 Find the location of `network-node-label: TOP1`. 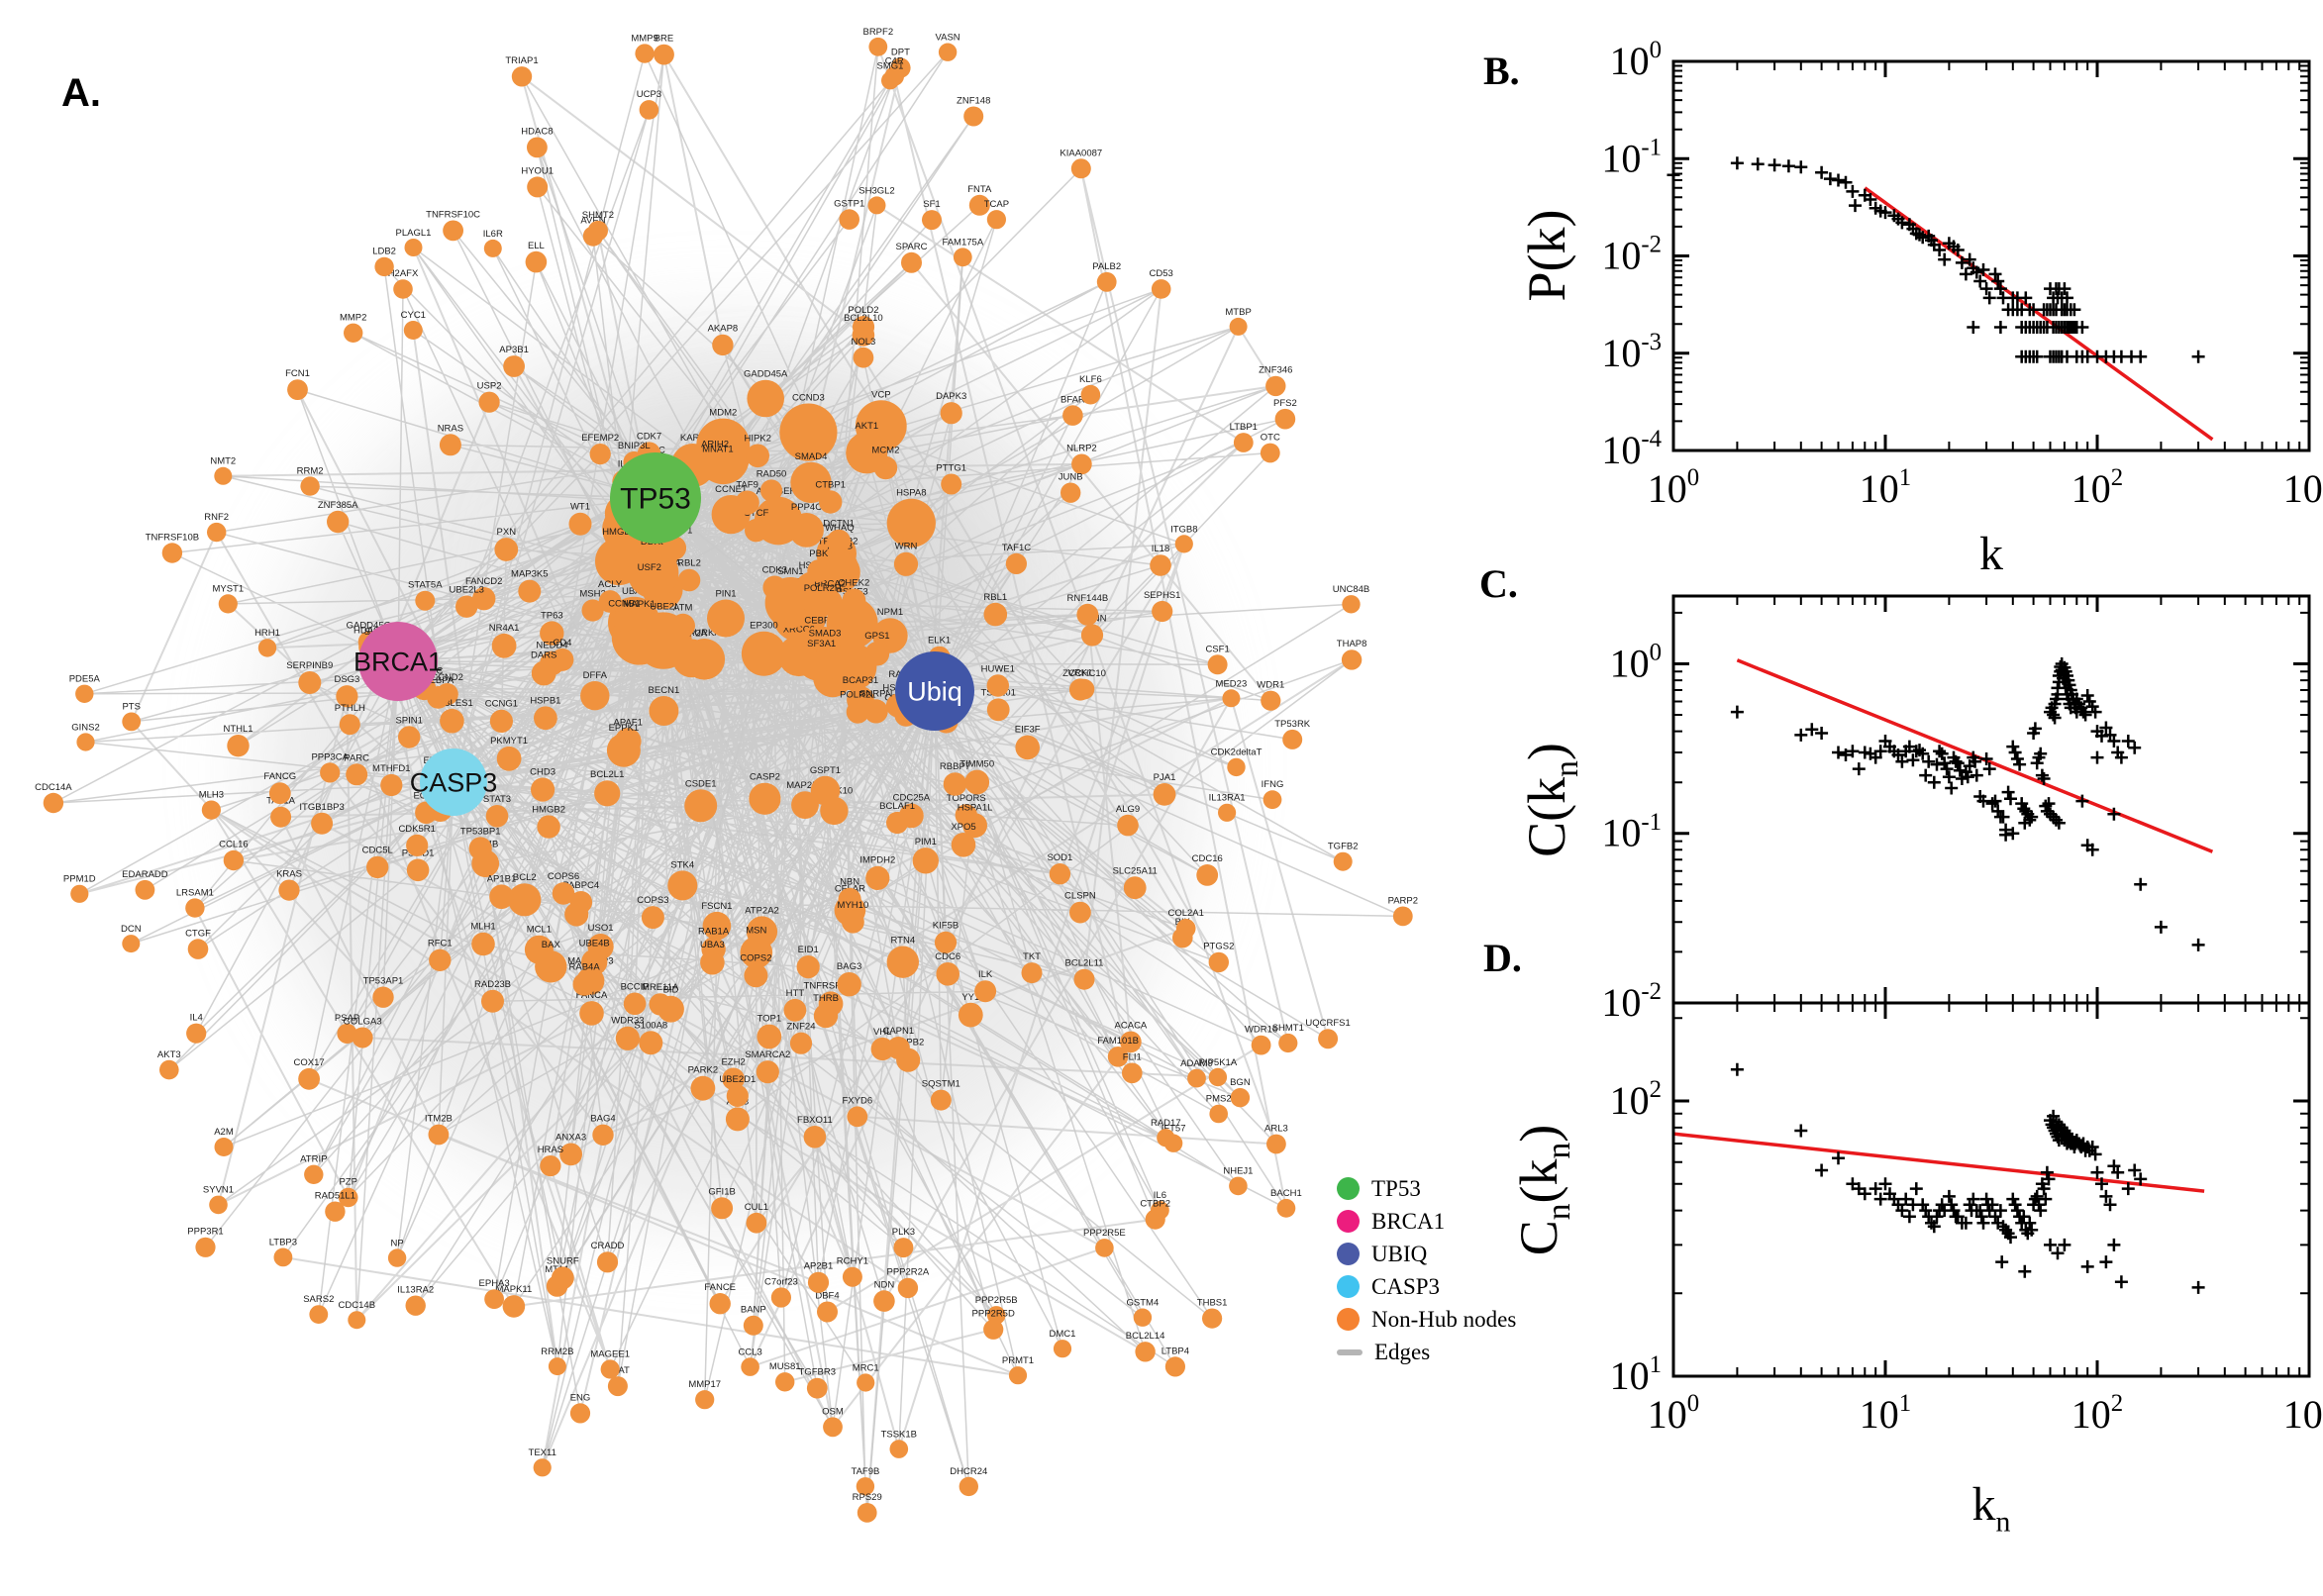

network-node-label: TOP1 is located at coordinates (769, 1019).